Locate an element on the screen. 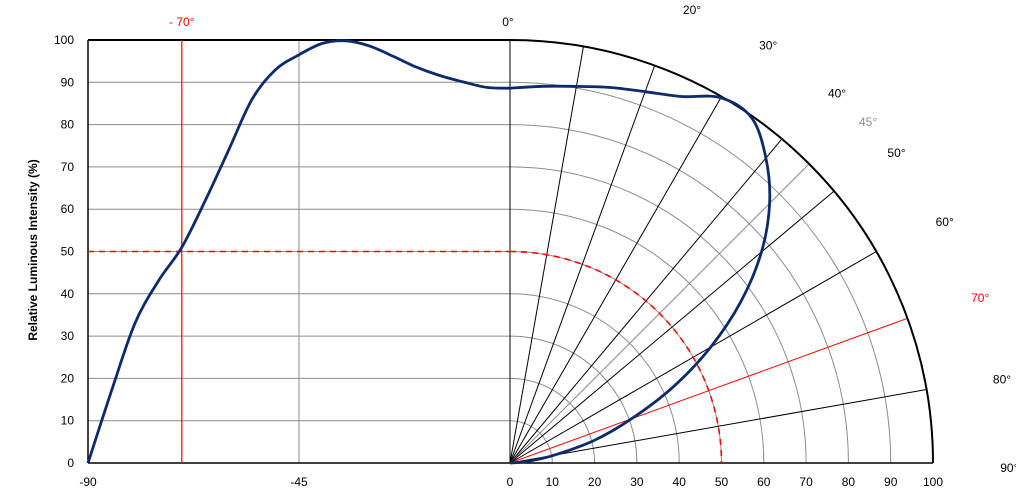 The image size is (1016, 490). marker-dashed-arc is located at coordinates (616, 357).